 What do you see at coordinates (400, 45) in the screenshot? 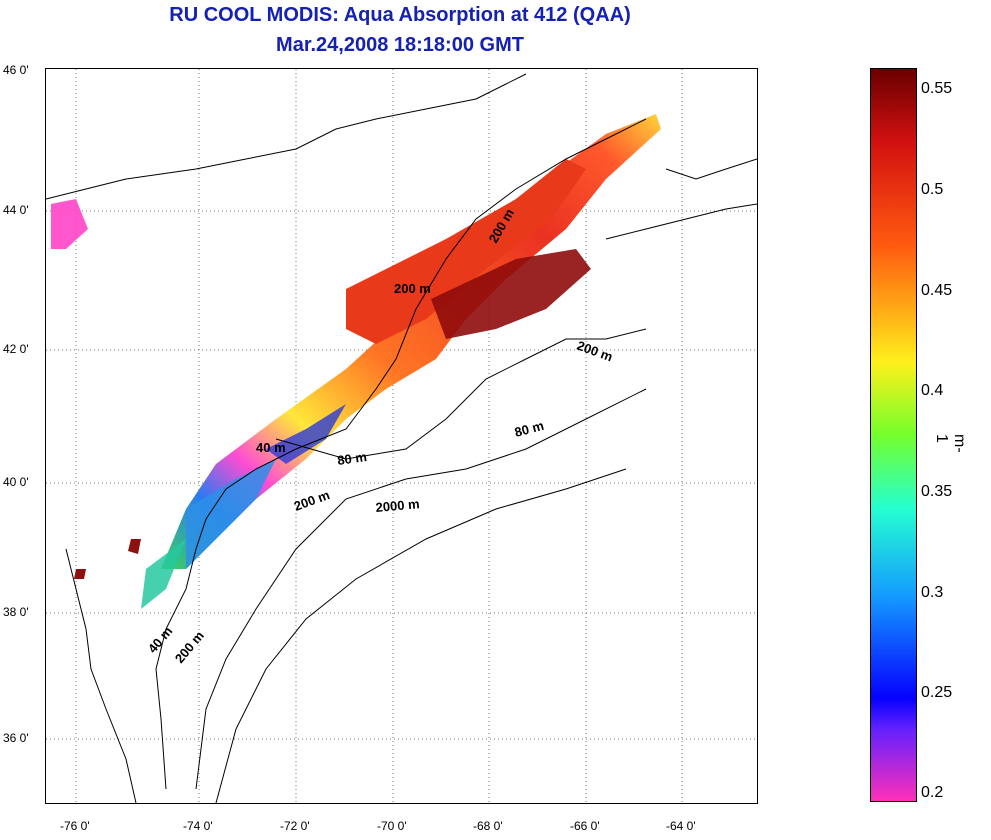
I see `map-date-subtitle: Mar.24,2008 18:18:00 GMT` at bounding box center [400, 45].